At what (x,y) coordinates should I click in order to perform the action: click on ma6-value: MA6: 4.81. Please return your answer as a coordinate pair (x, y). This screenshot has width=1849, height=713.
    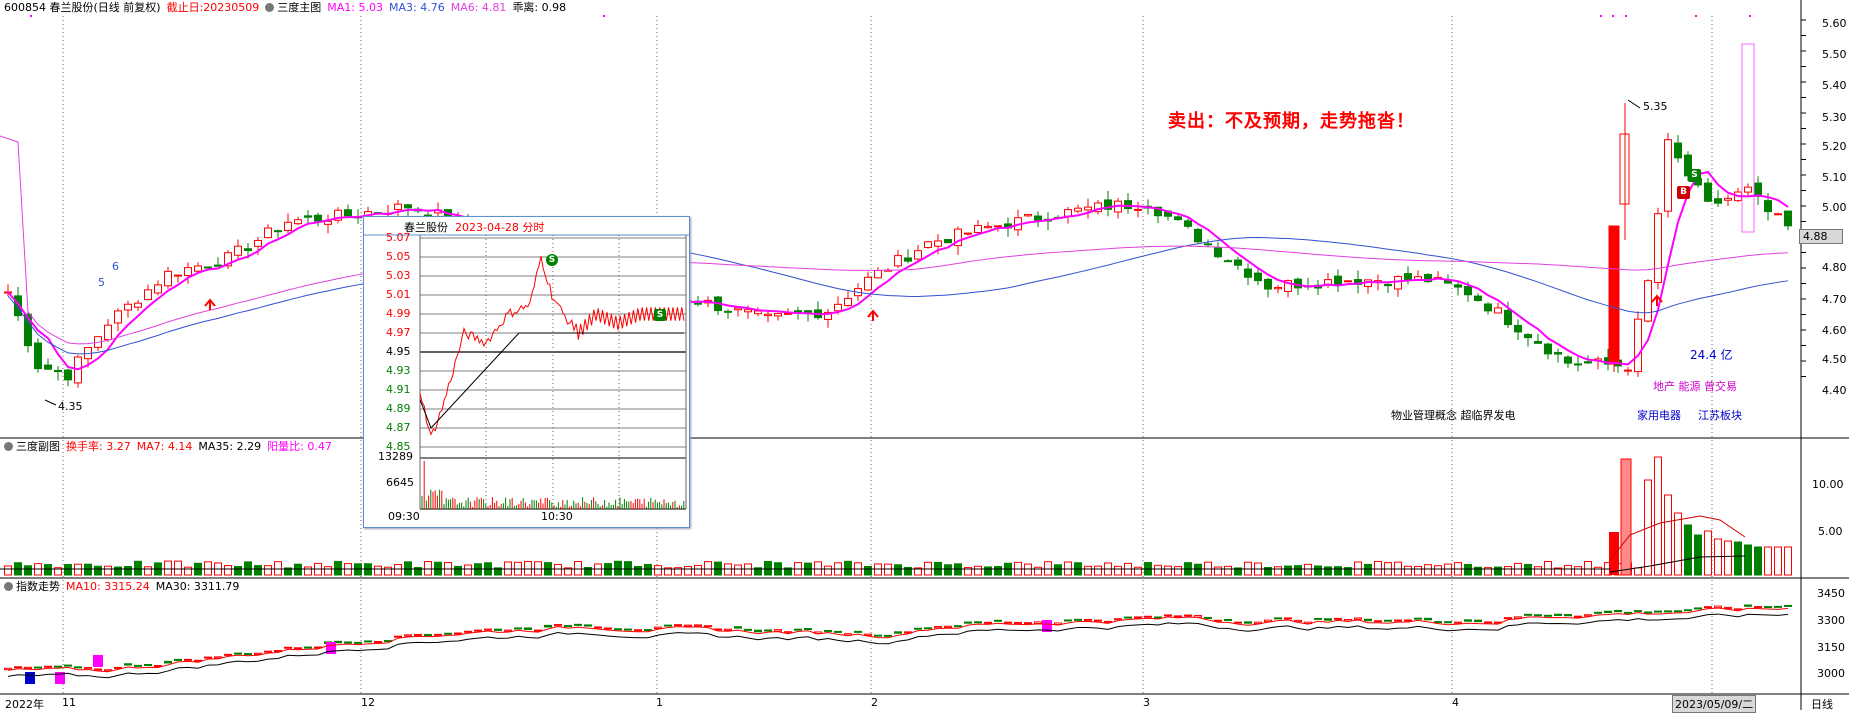
    Looking at the image, I should click on (478, 7).